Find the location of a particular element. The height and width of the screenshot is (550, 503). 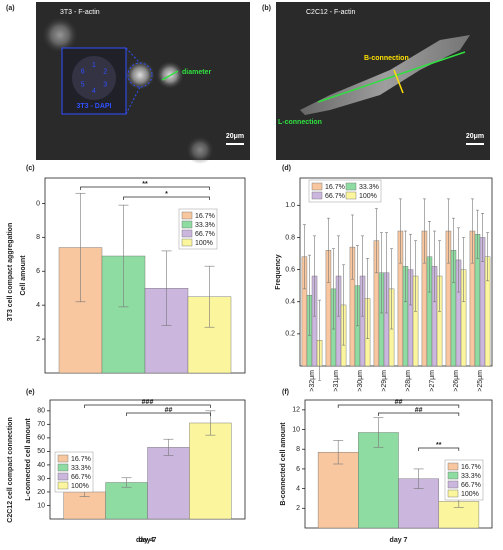

y-tick-label: 1.0 is located at coordinates (290, 205).